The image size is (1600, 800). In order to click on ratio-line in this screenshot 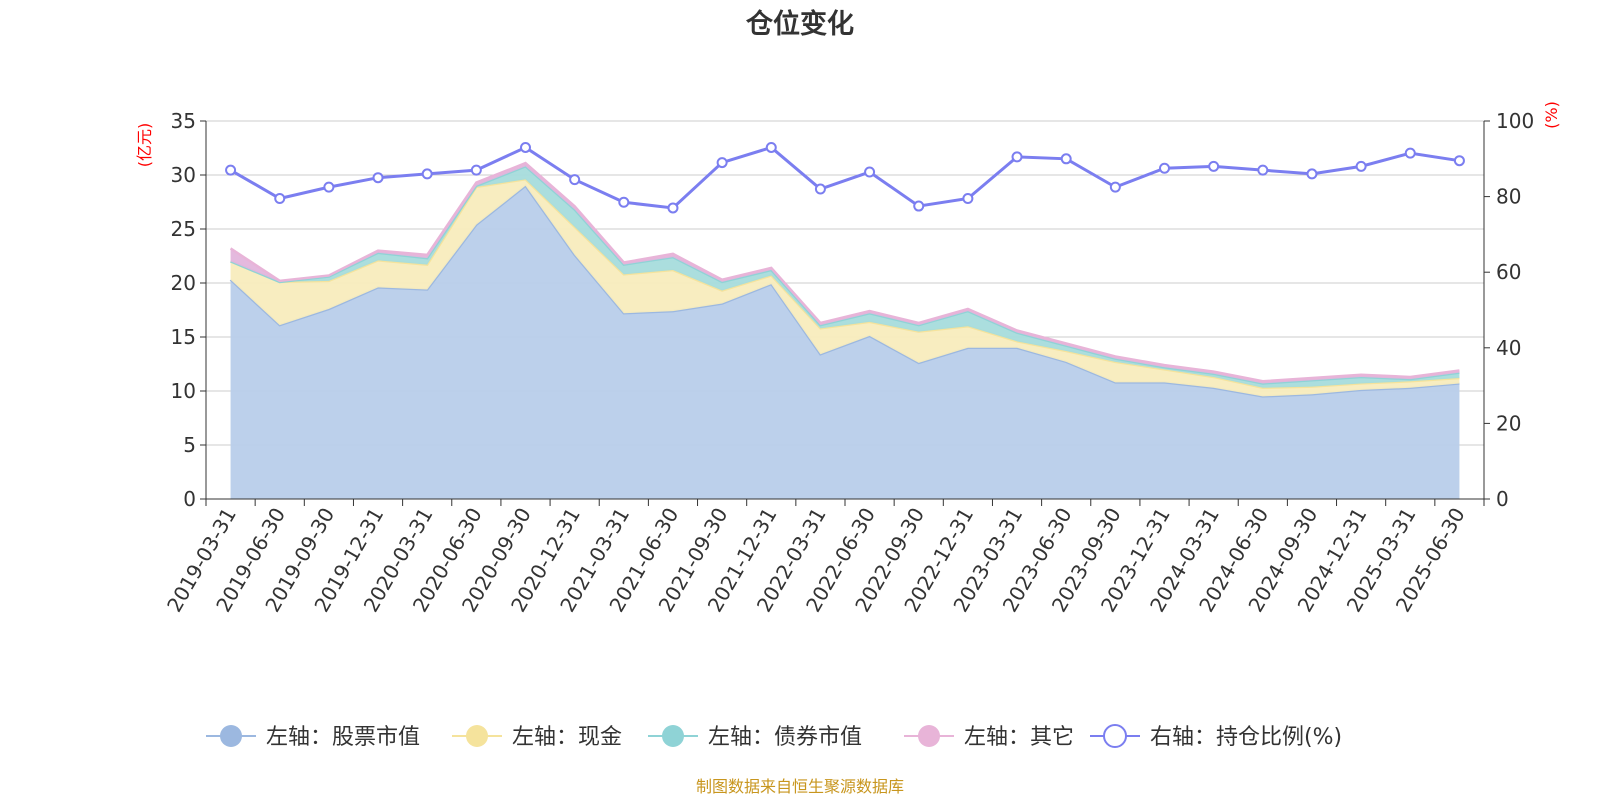, I will do `click(844, 177)`.